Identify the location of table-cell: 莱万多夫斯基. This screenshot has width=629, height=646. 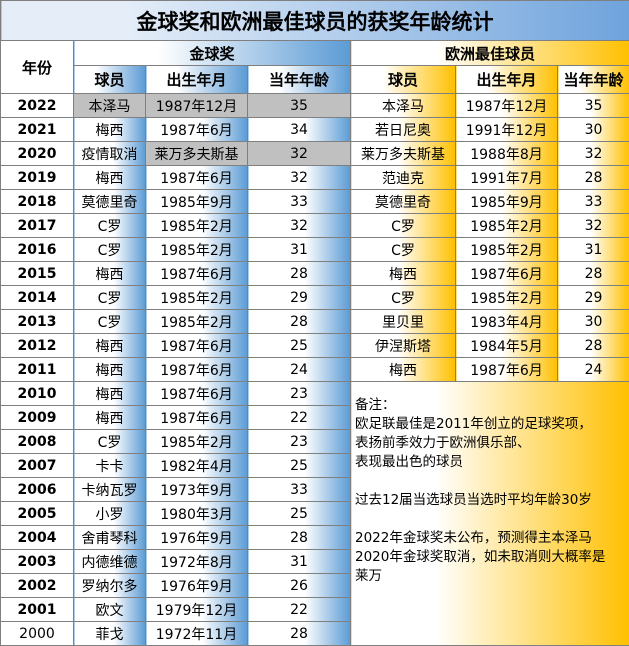
(403, 154).